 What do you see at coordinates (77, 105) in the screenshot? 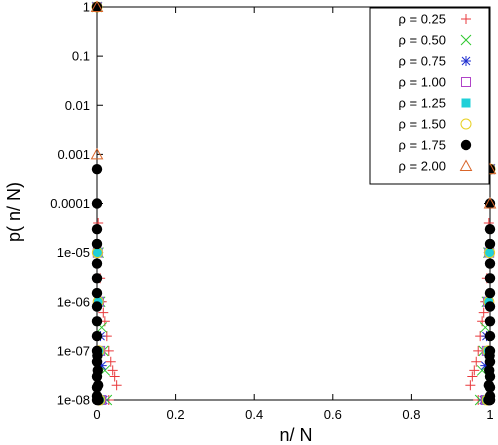
I see `y-tick-label: 0.01` at bounding box center [77, 105].